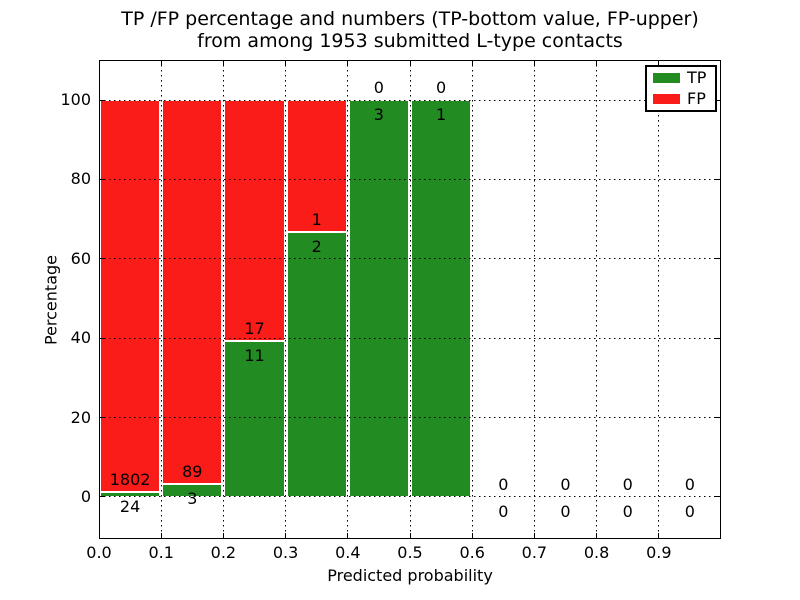  Describe the element at coordinates (410, 575) in the screenshot. I see `x-axis-label: Predicted probability` at that location.